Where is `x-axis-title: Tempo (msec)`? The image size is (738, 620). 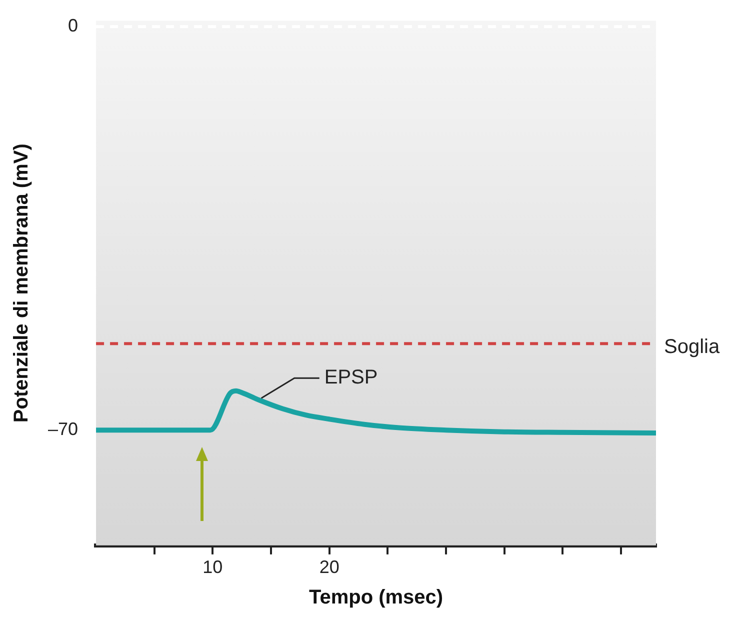
x-axis-title: Tempo (msec) is located at coordinates (376, 597).